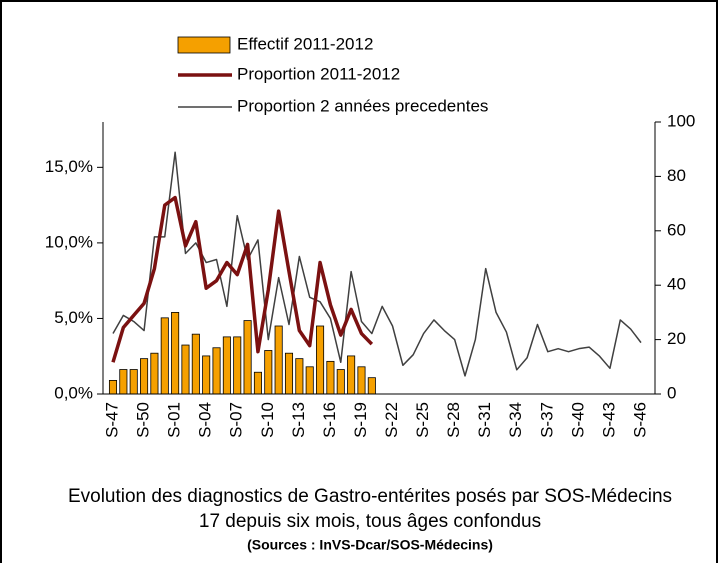 The height and width of the screenshot is (563, 718). What do you see at coordinates (639, 420) in the screenshot?
I see `x-tick-label: S-46` at bounding box center [639, 420].